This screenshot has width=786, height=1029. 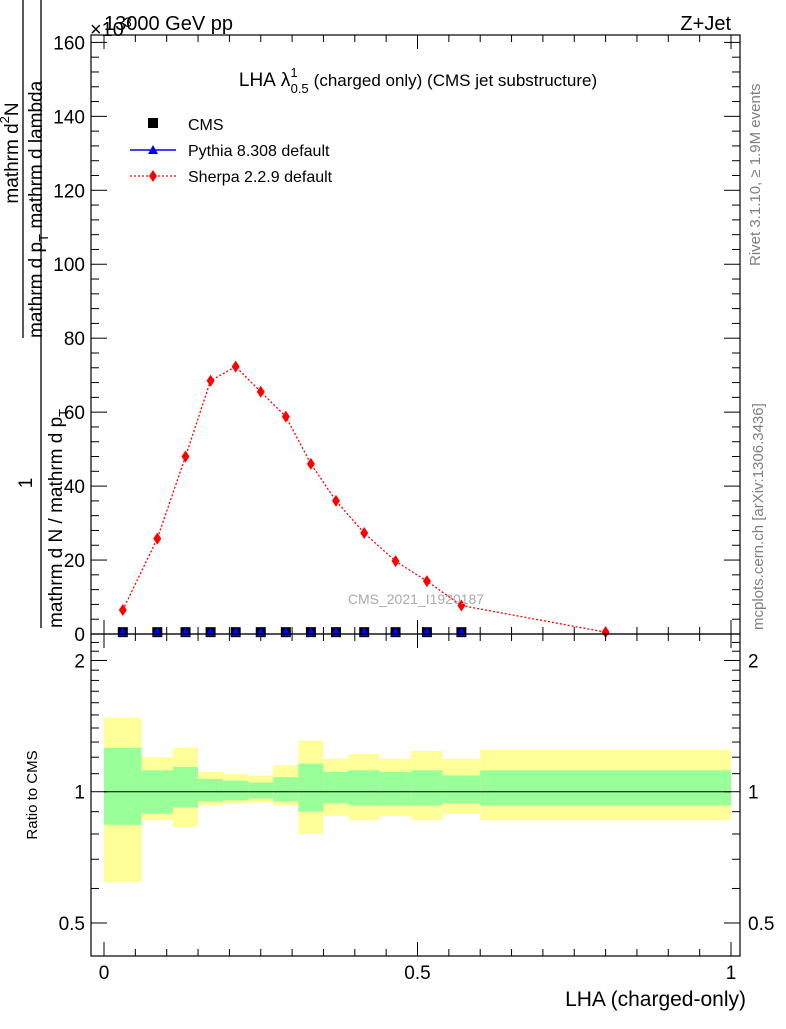 I want to click on rivet-label: Rivet 3.1.10, ≥ 1.9M events, so click(x=755, y=175).